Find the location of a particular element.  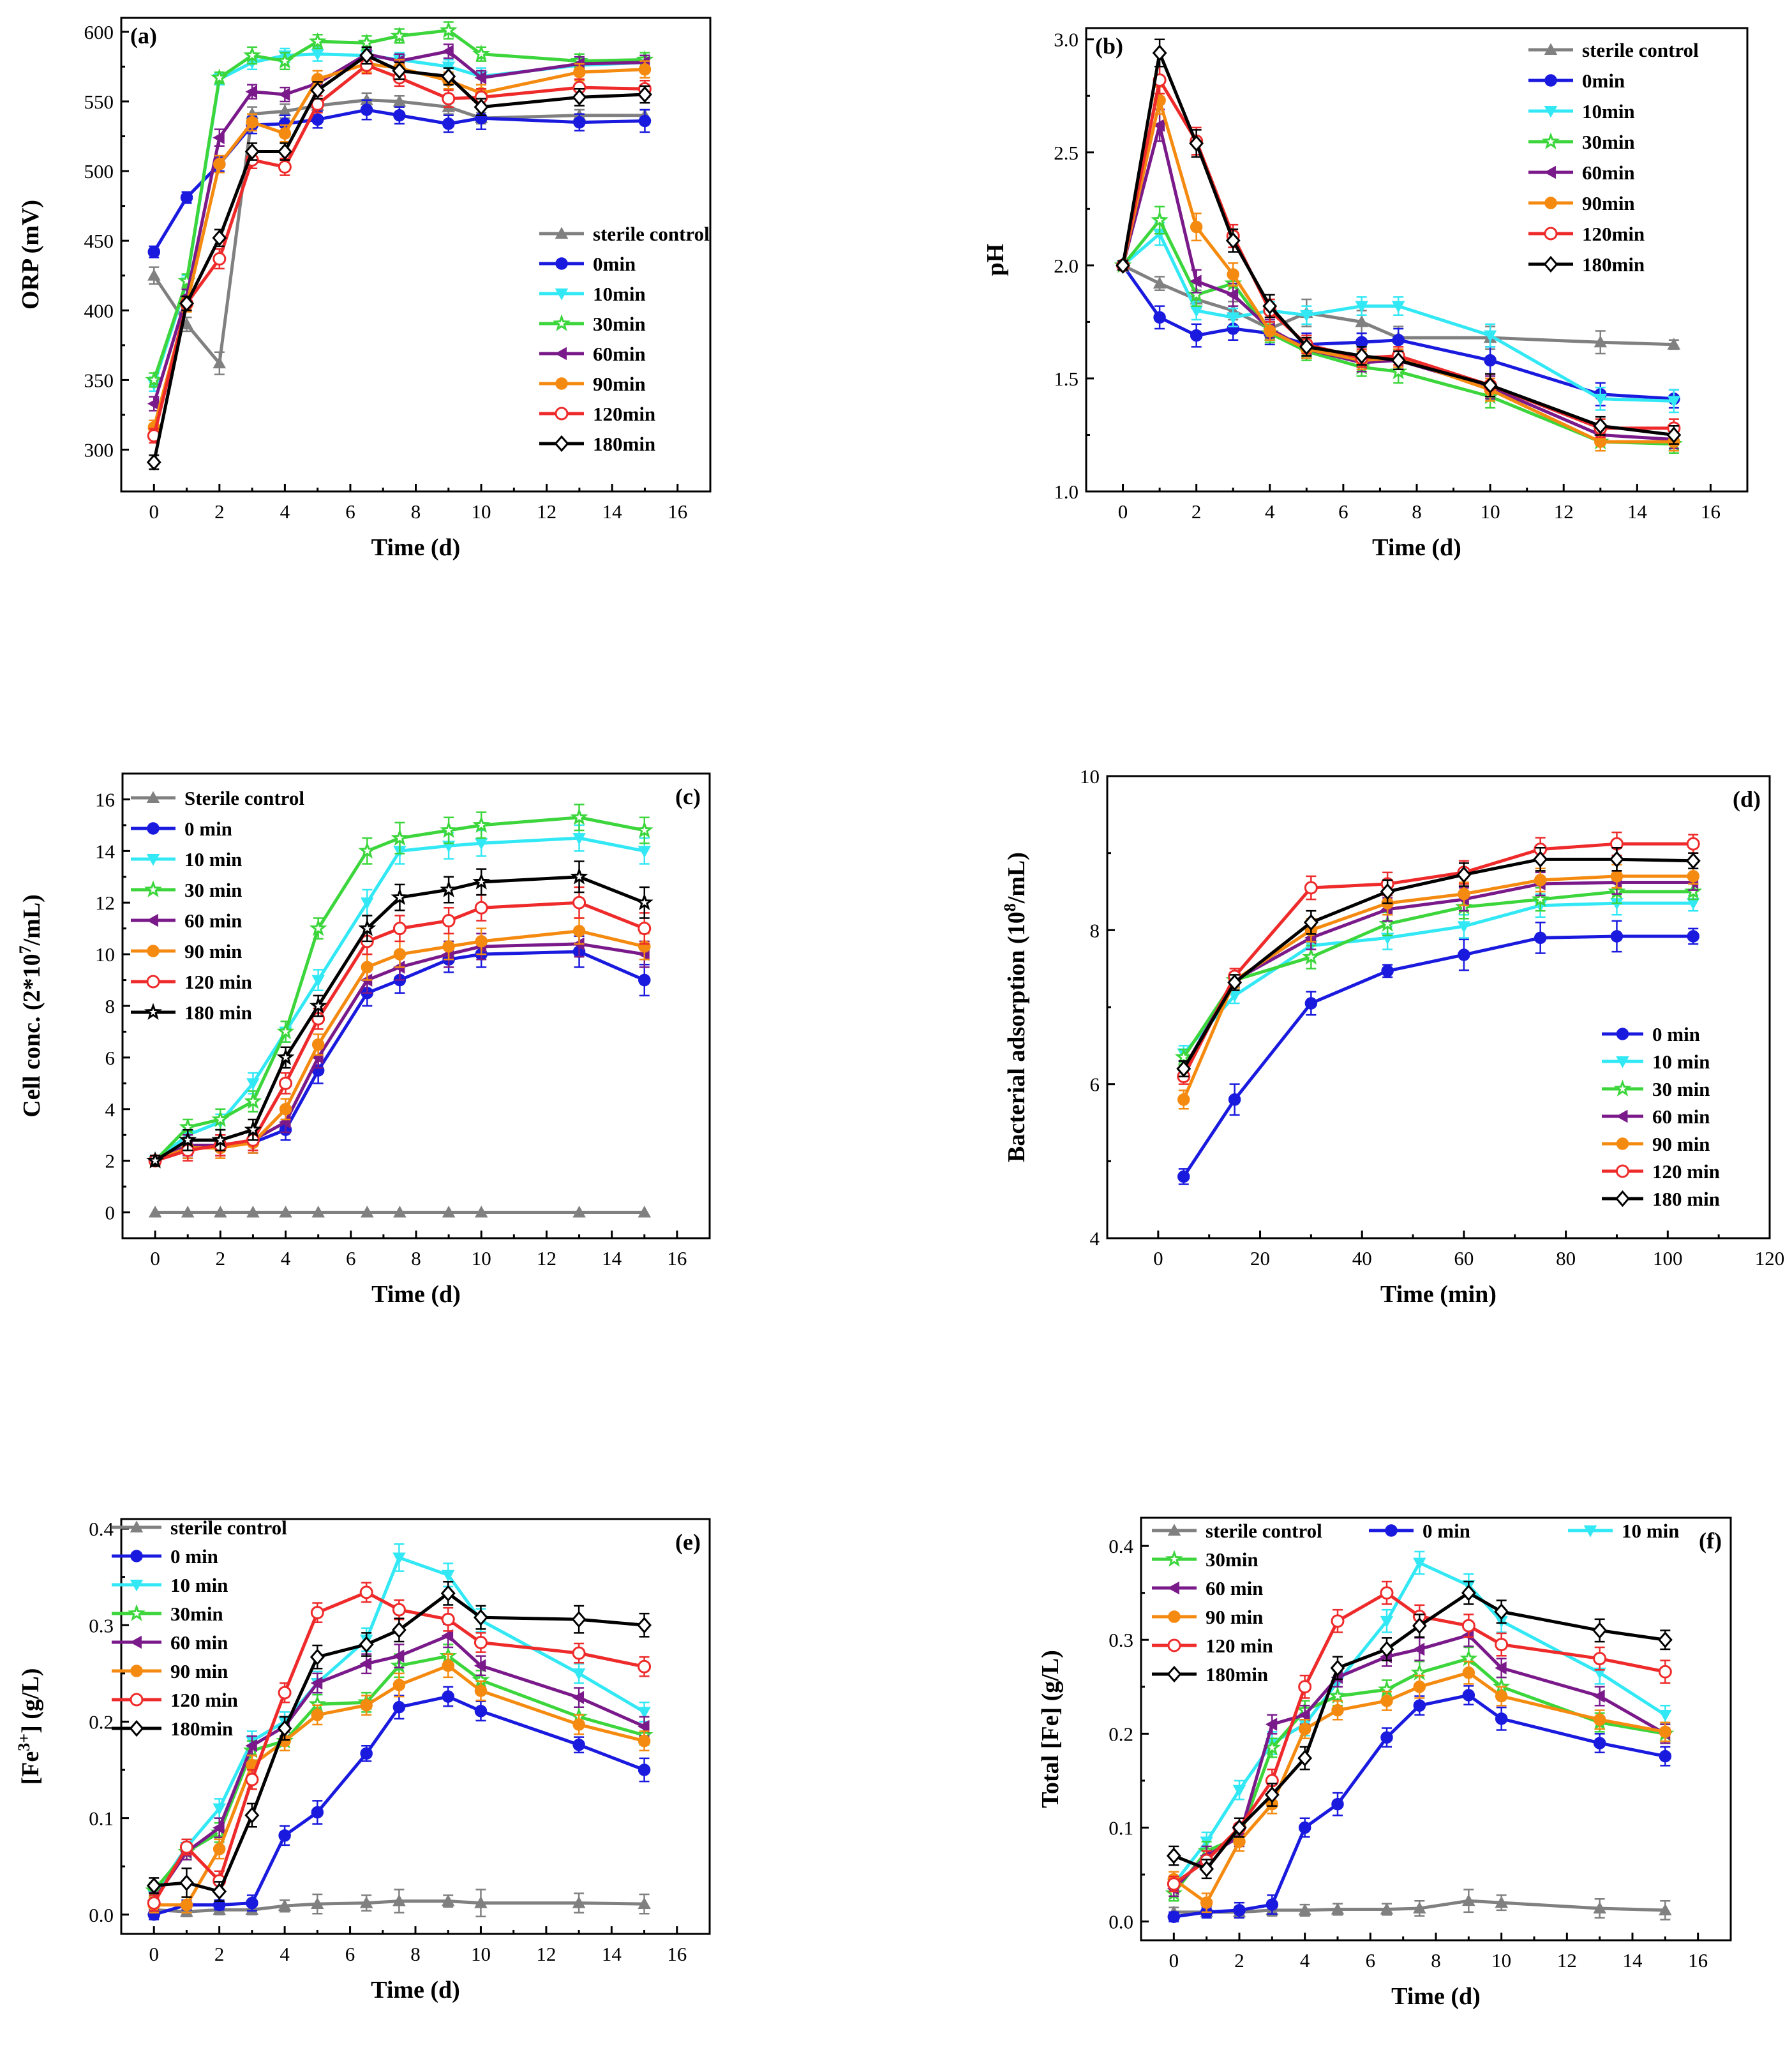

legend-label: 0 min is located at coordinates (208, 829).